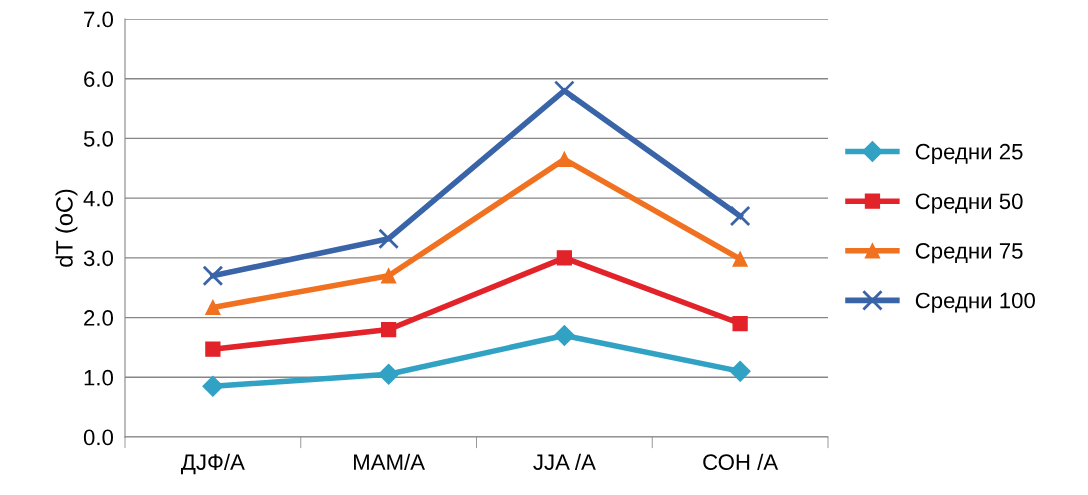  I want to click on legend-label: Средни 50, so click(969, 203).